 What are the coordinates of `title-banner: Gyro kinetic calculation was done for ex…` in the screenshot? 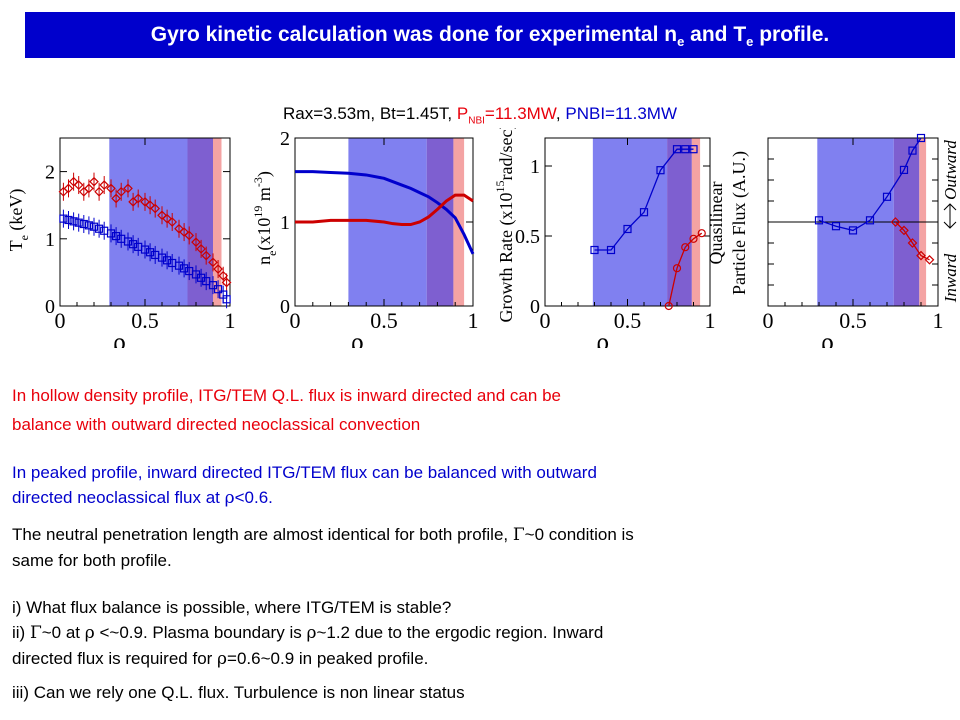 It's located at (490, 35).